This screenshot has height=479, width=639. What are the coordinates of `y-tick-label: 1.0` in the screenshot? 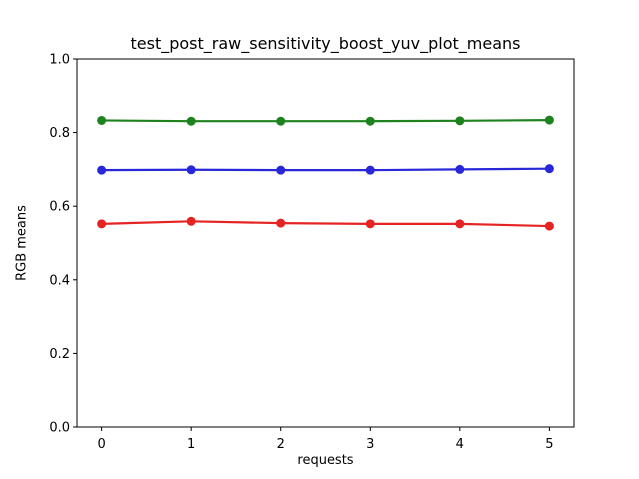 It's located at (59, 60).